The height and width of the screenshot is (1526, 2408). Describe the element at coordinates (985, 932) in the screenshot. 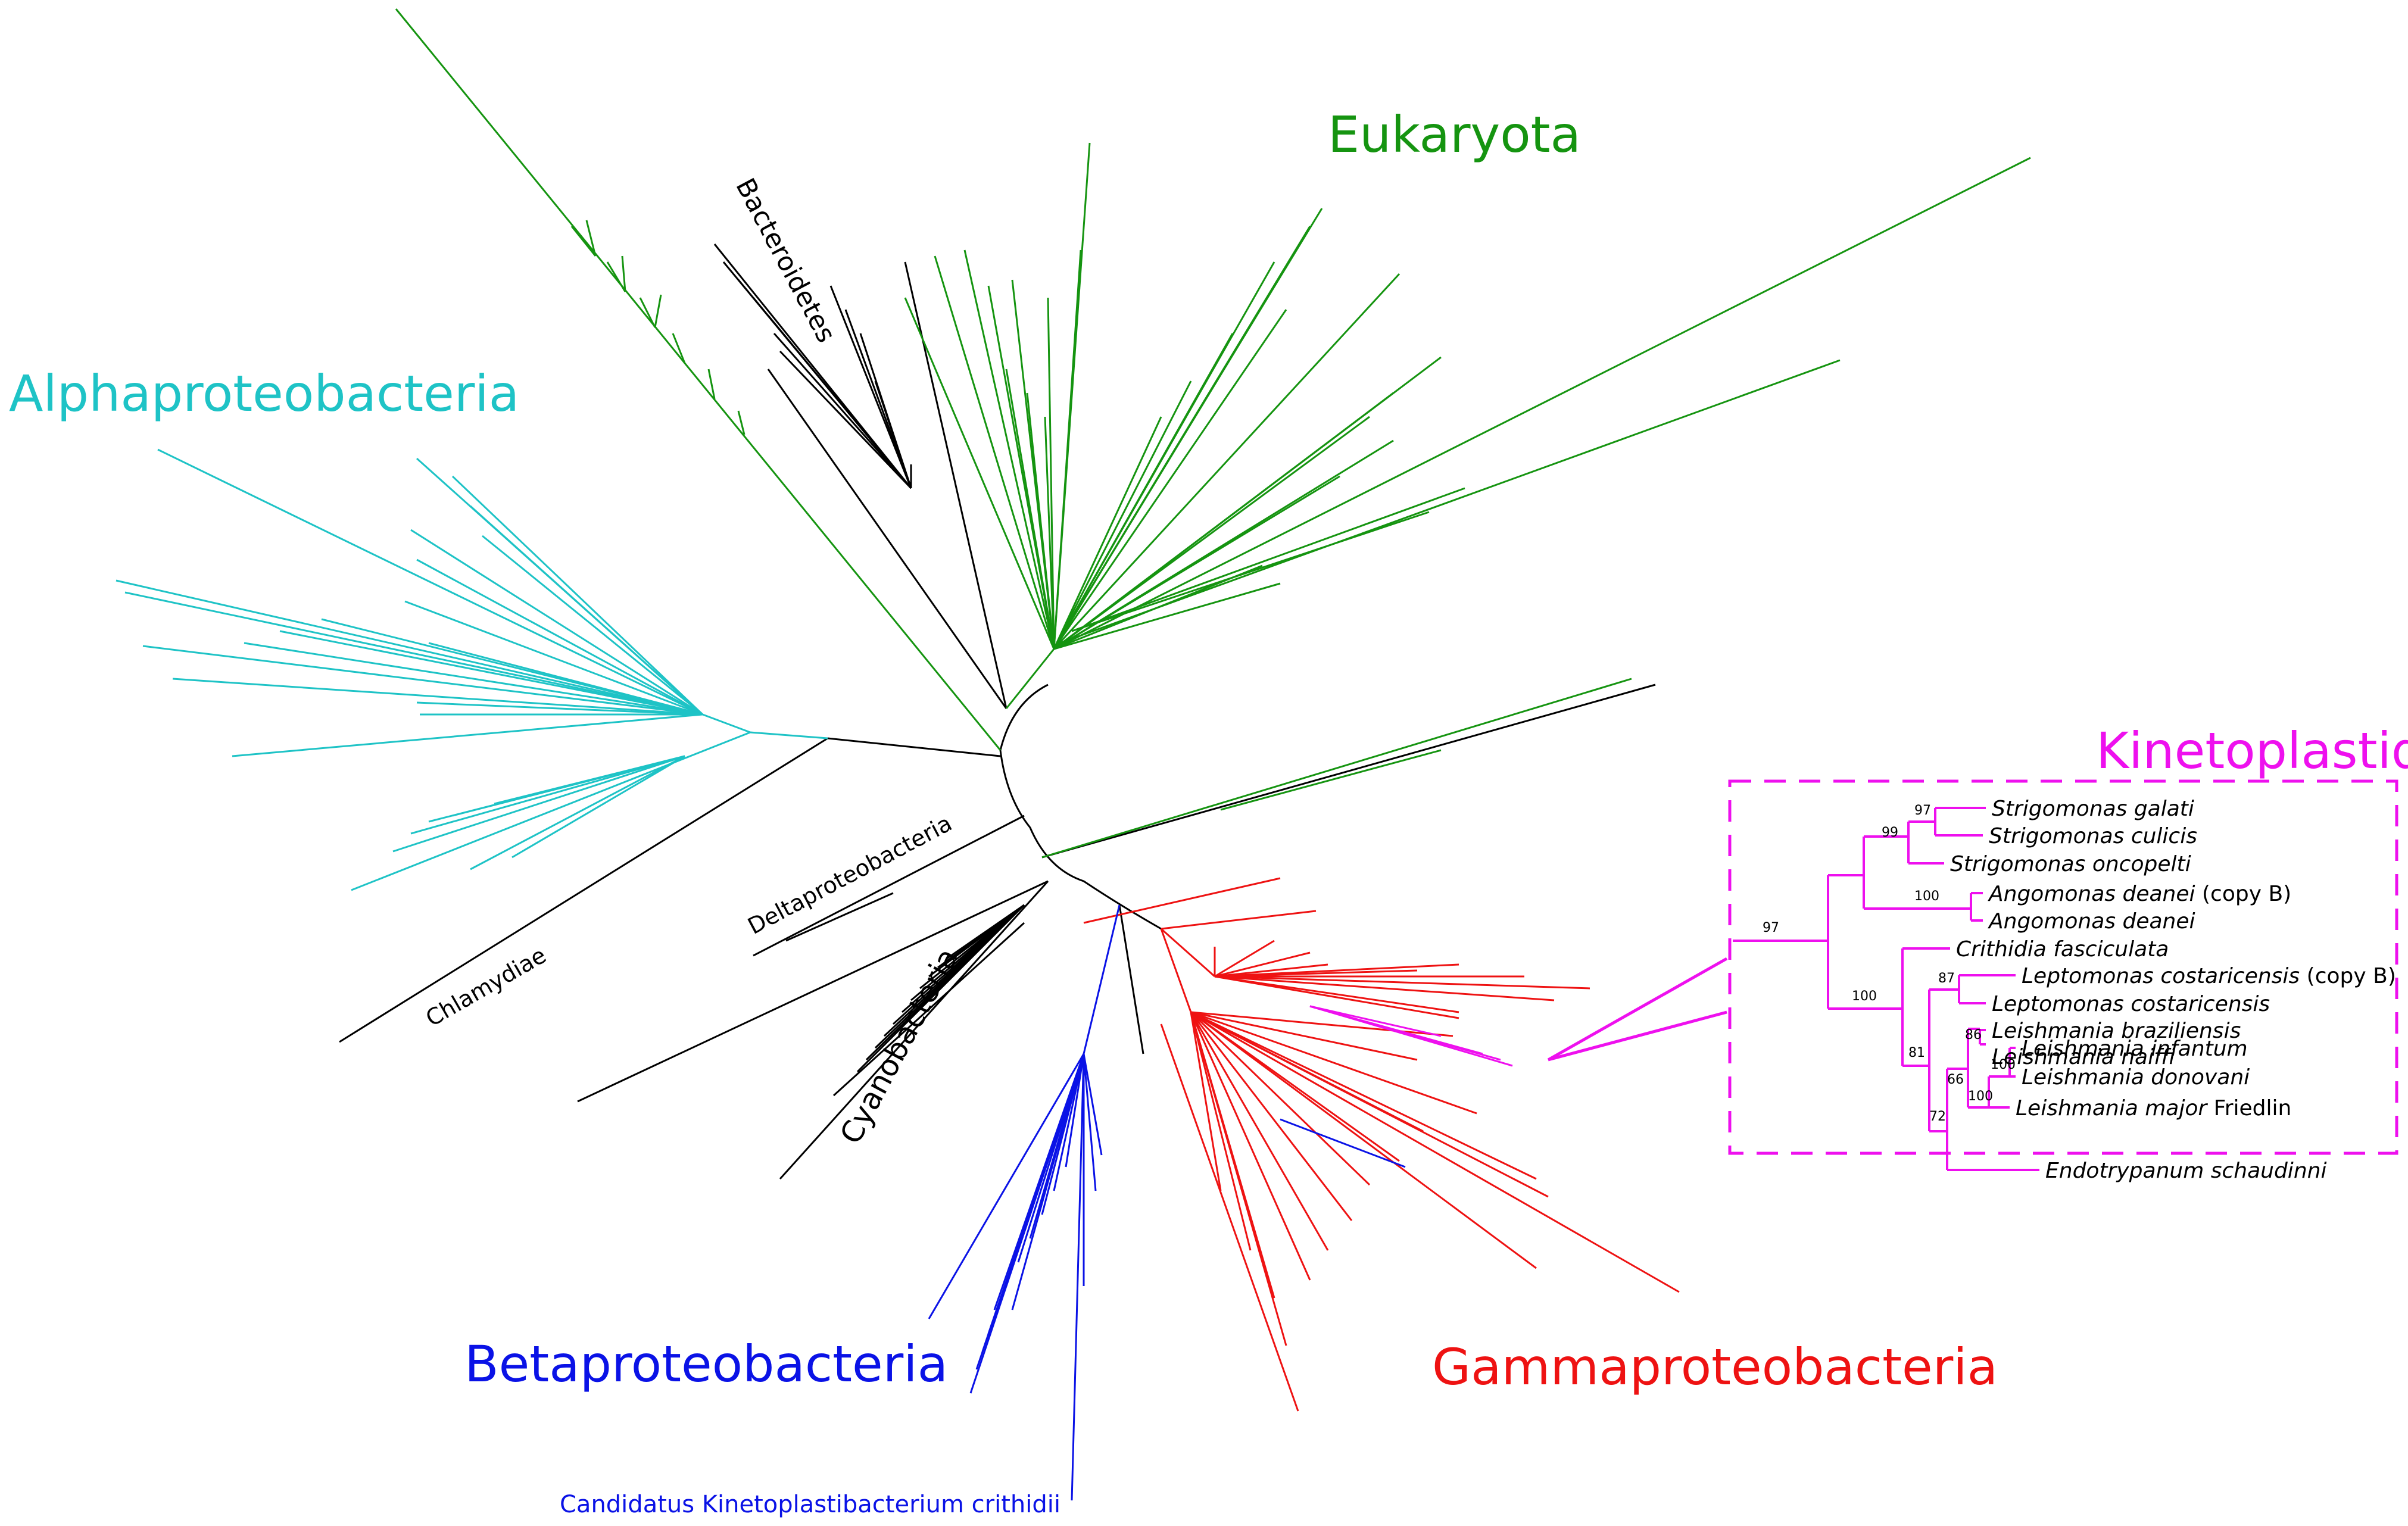

I see `cyano-tip` at that location.